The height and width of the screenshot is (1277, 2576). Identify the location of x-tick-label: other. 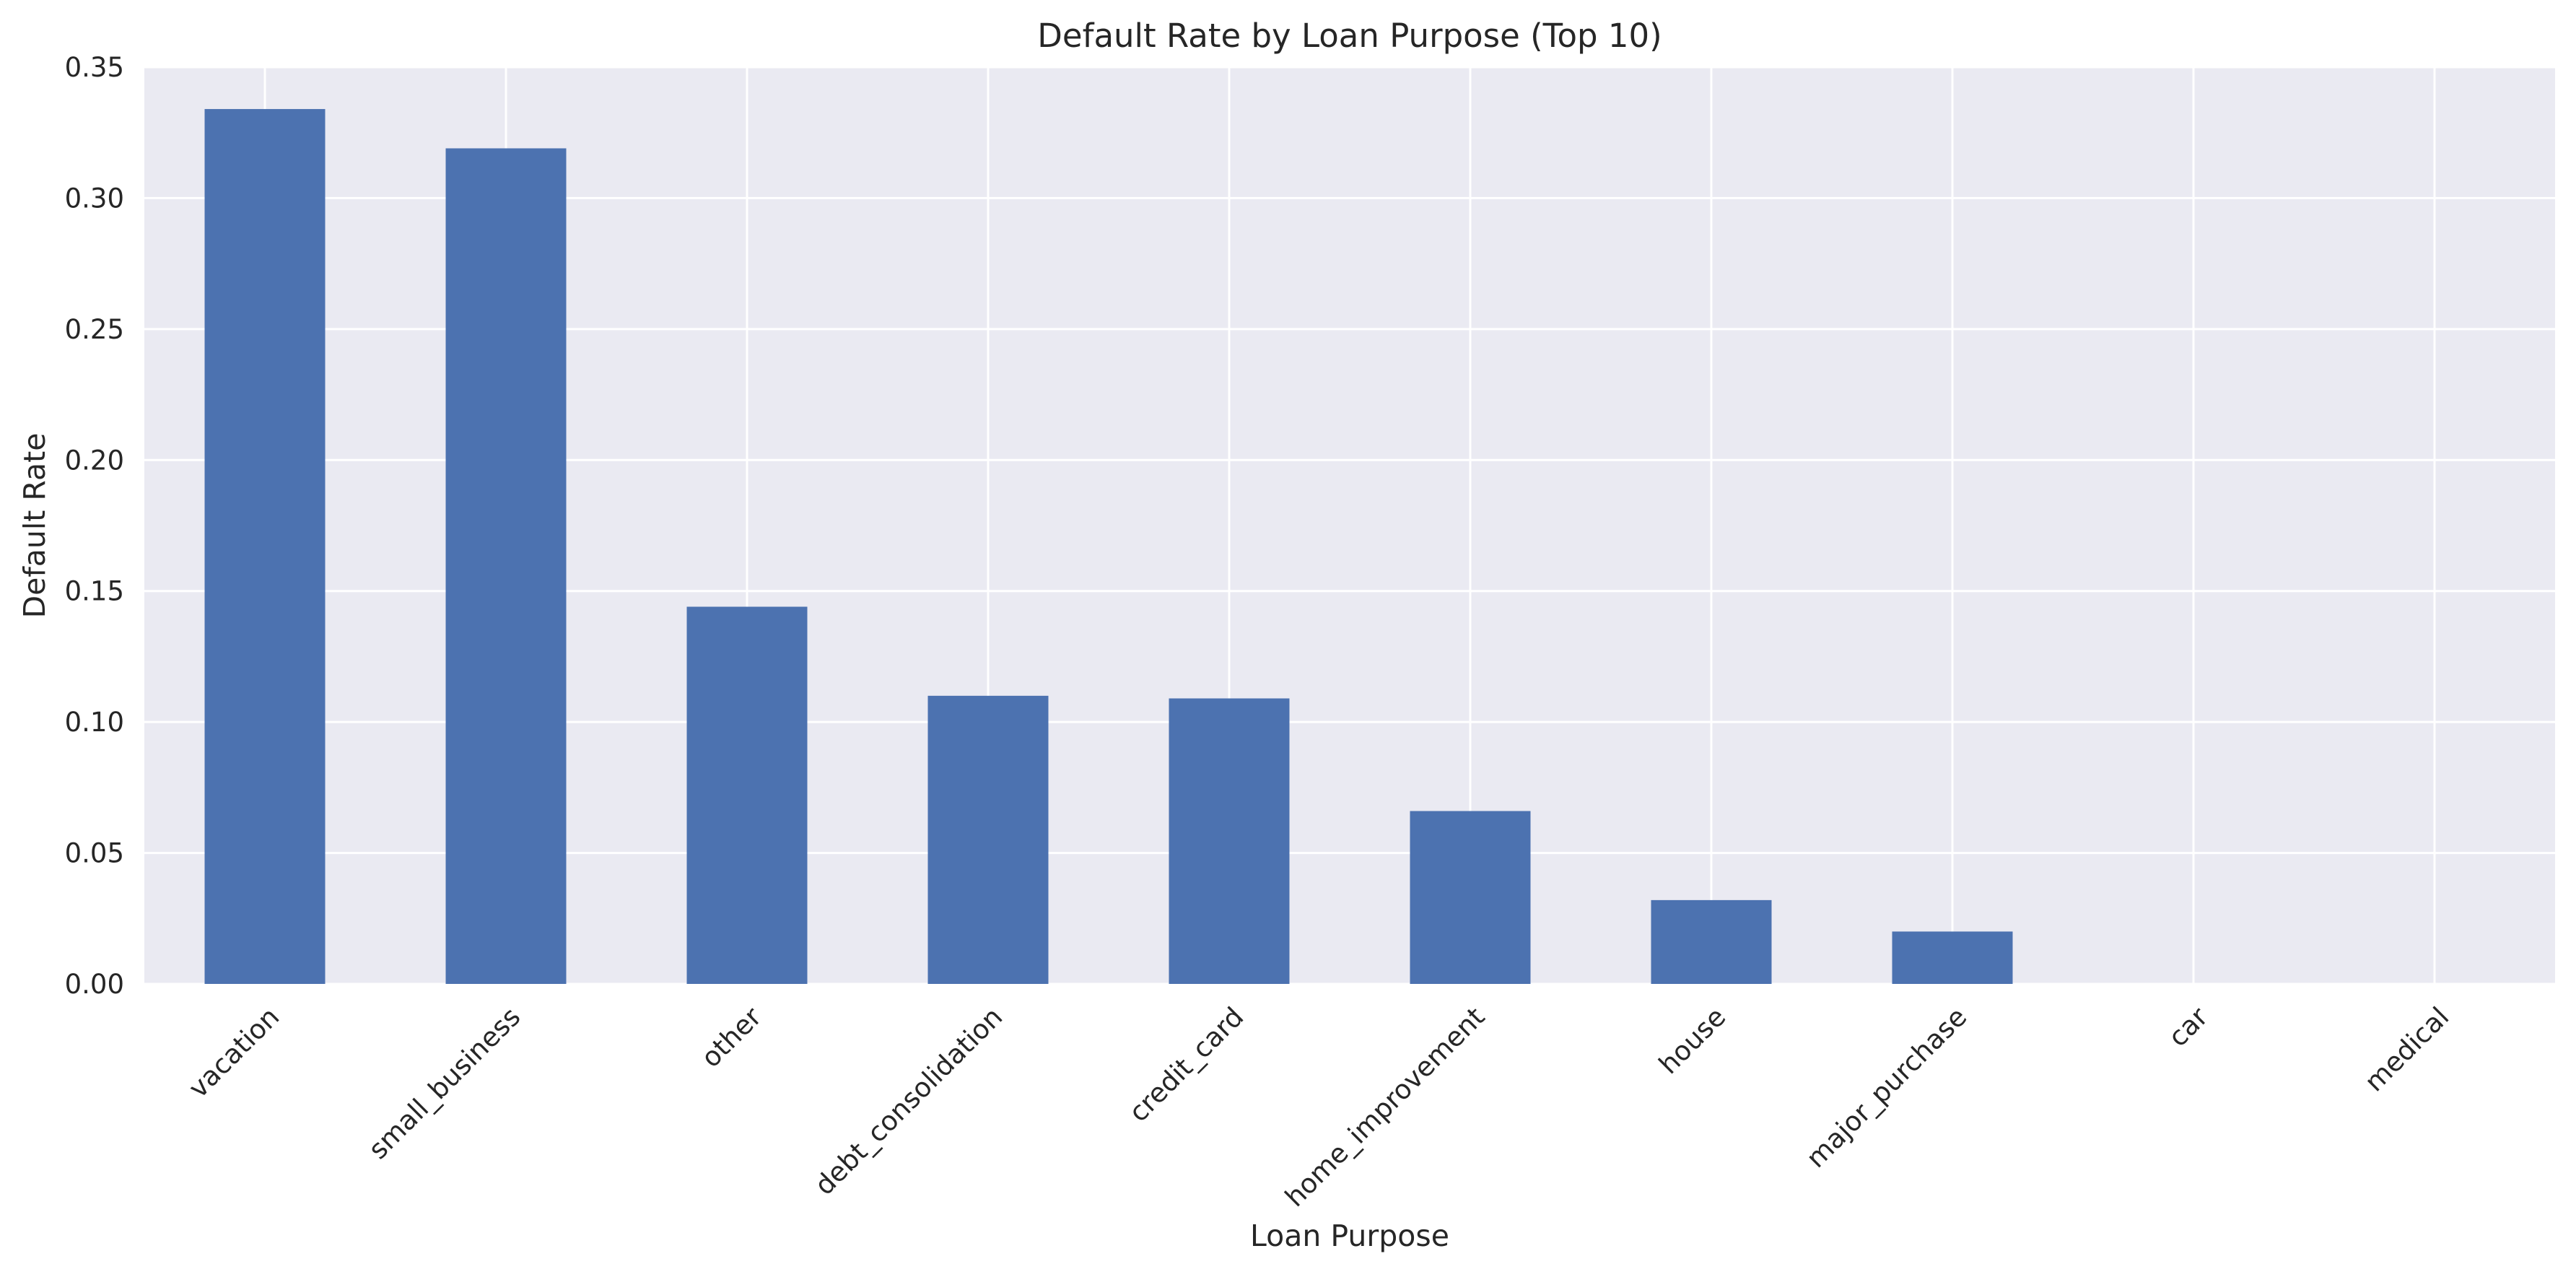
(731, 1037).